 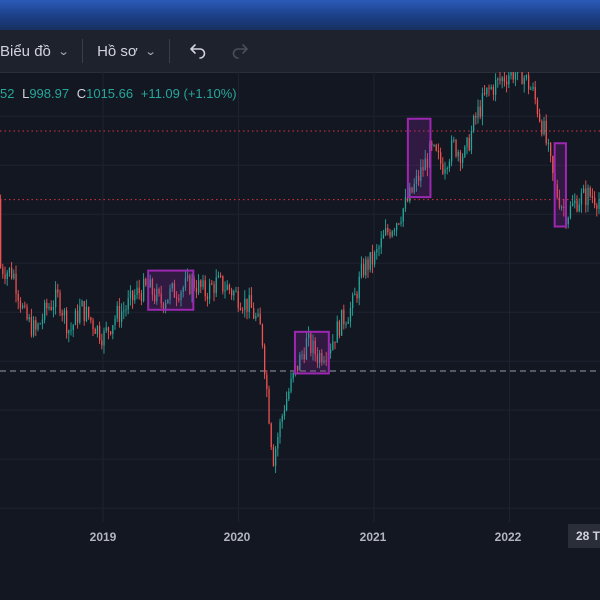 What do you see at coordinates (26, 93) in the screenshot?
I see `low-label: L` at bounding box center [26, 93].